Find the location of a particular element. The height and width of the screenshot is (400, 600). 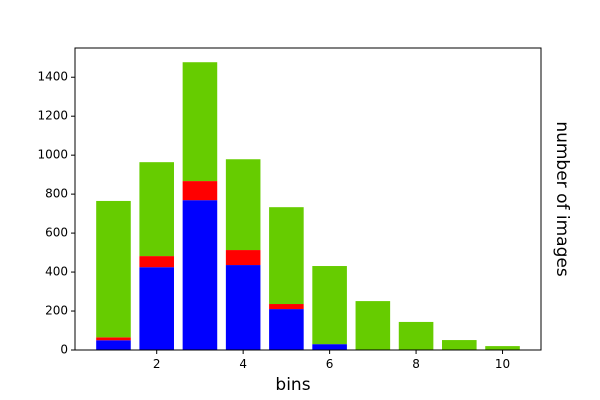

y-tick-label: 200 is located at coordinates (56, 311).